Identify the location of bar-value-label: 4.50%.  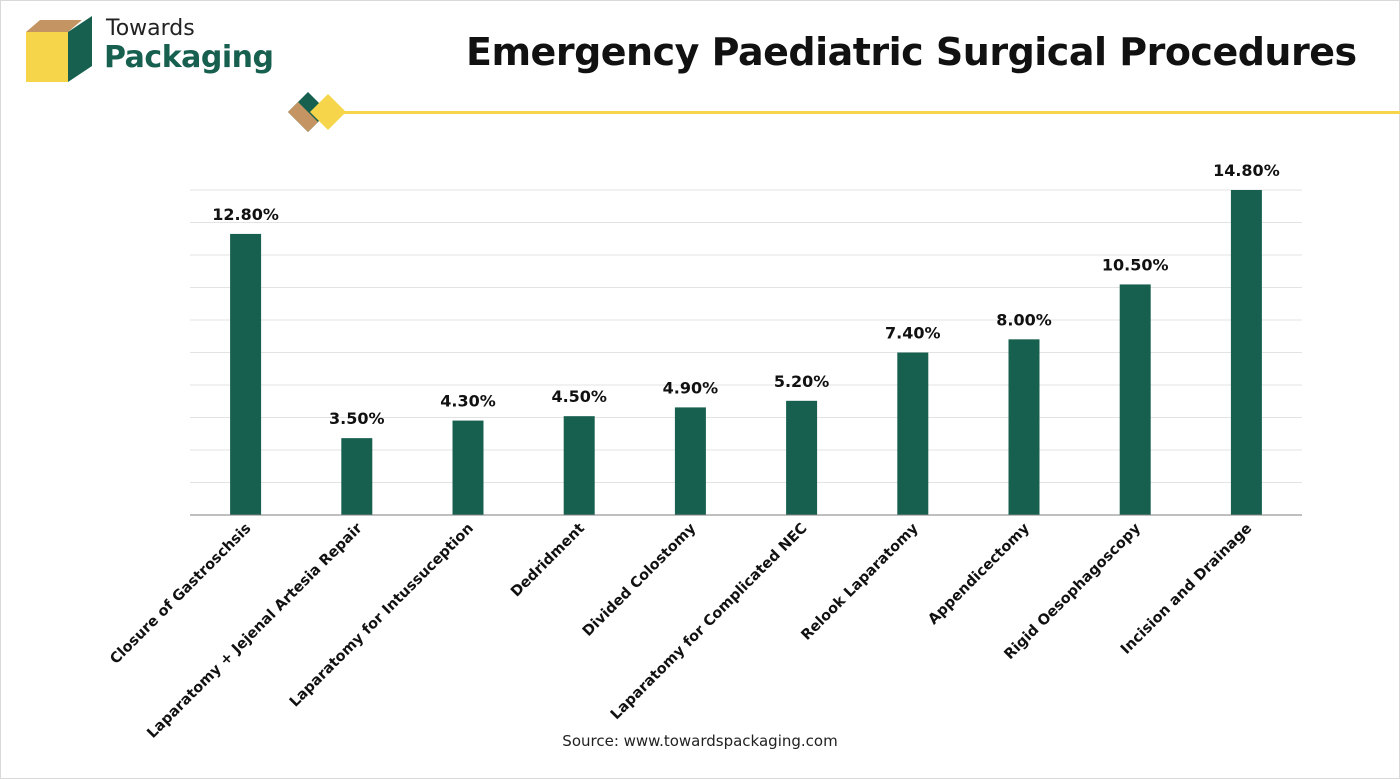
(579, 396).